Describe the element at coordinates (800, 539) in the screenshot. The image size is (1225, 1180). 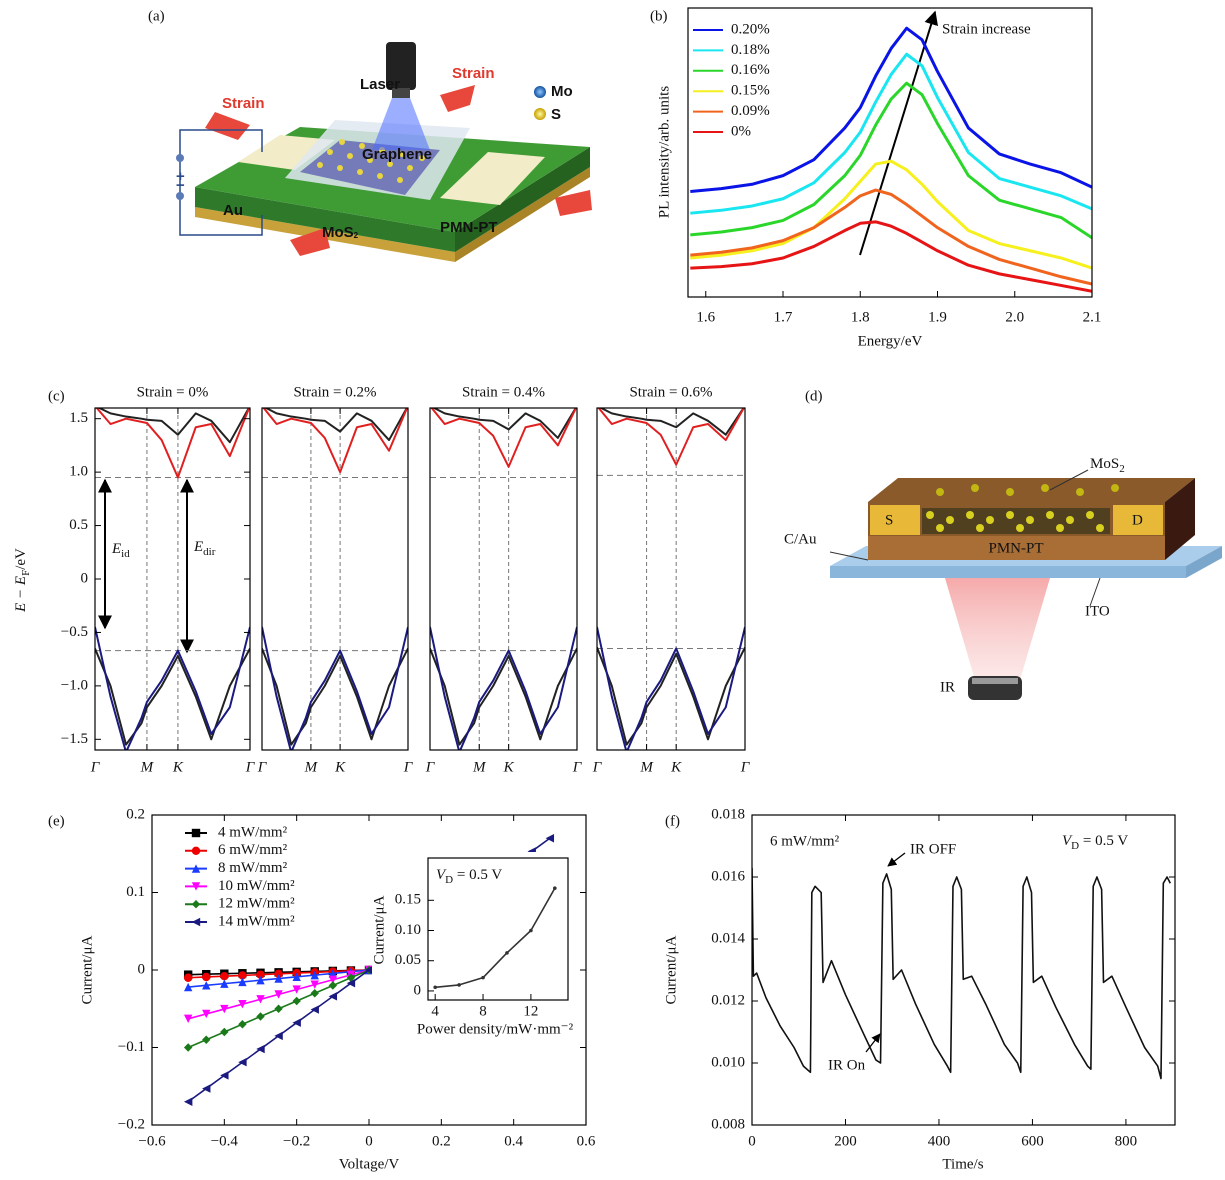
I see `label: C/Au` at that location.